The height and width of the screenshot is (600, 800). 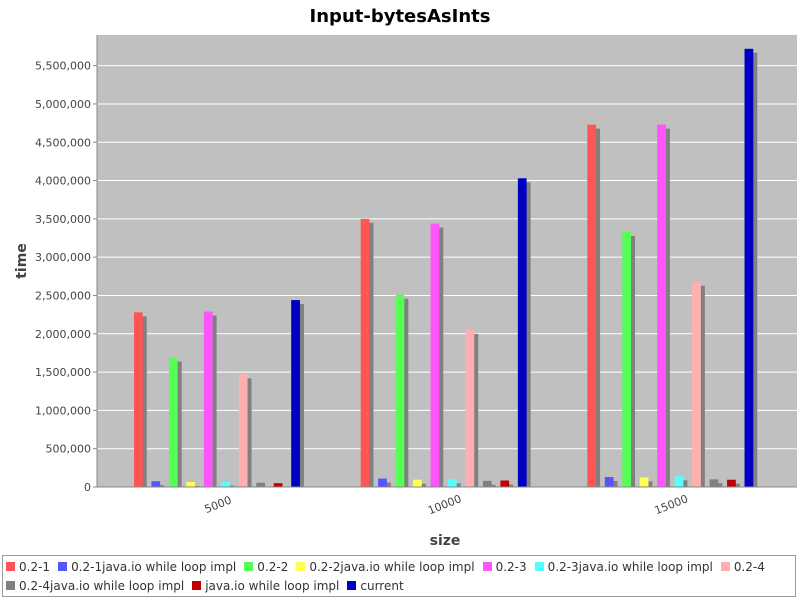 I want to click on legend-label: 0.2-4, so click(x=749, y=566).